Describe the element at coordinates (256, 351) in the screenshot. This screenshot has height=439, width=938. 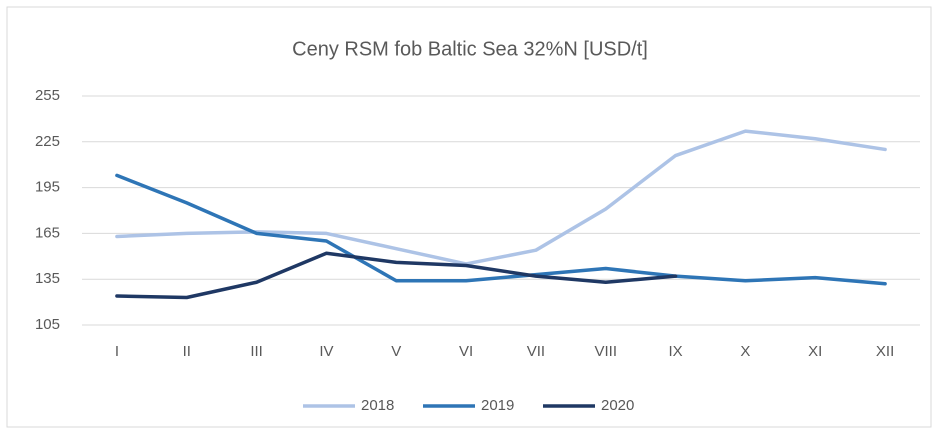
I see `x-tick-label: III` at that location.